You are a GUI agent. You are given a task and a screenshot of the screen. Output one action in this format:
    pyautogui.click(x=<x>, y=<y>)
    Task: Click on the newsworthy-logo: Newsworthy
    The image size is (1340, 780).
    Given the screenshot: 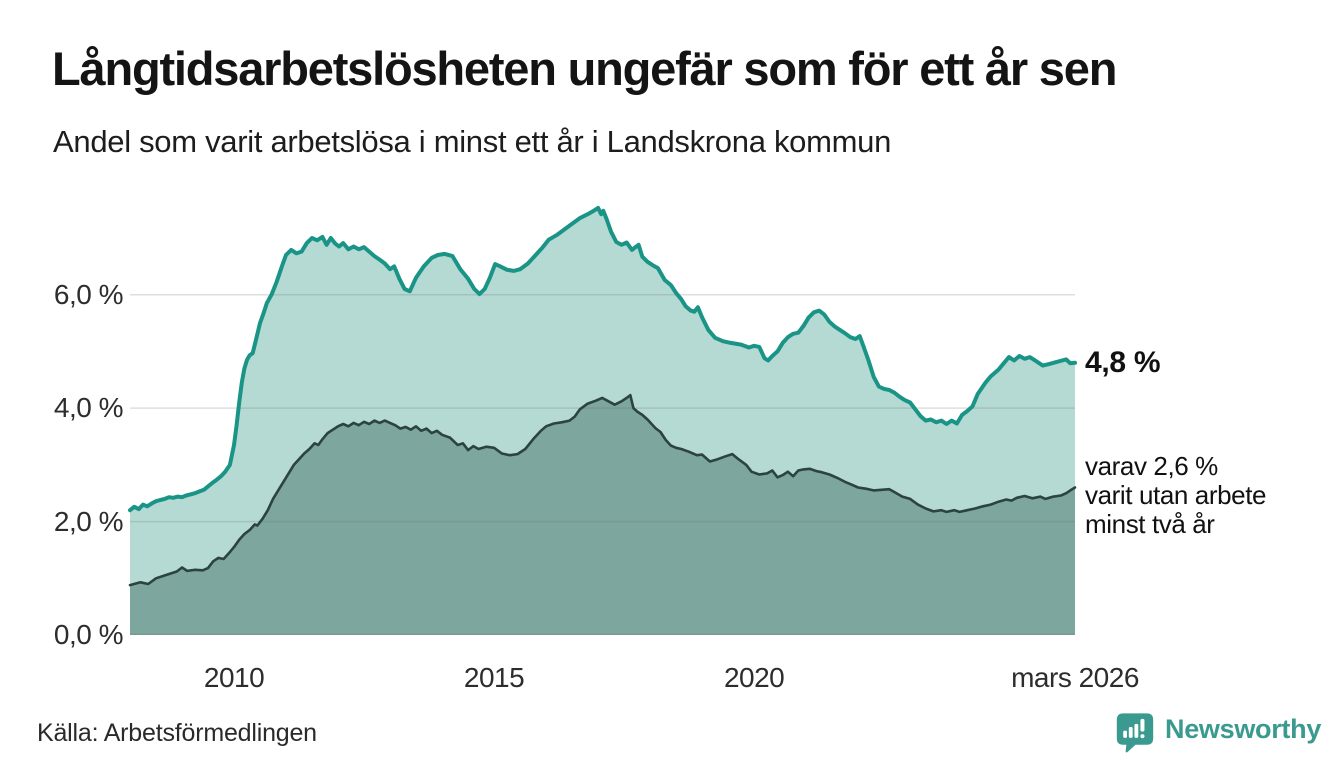 What is the action you would take?
    pyautogui.click(x=1218, y=732)
    